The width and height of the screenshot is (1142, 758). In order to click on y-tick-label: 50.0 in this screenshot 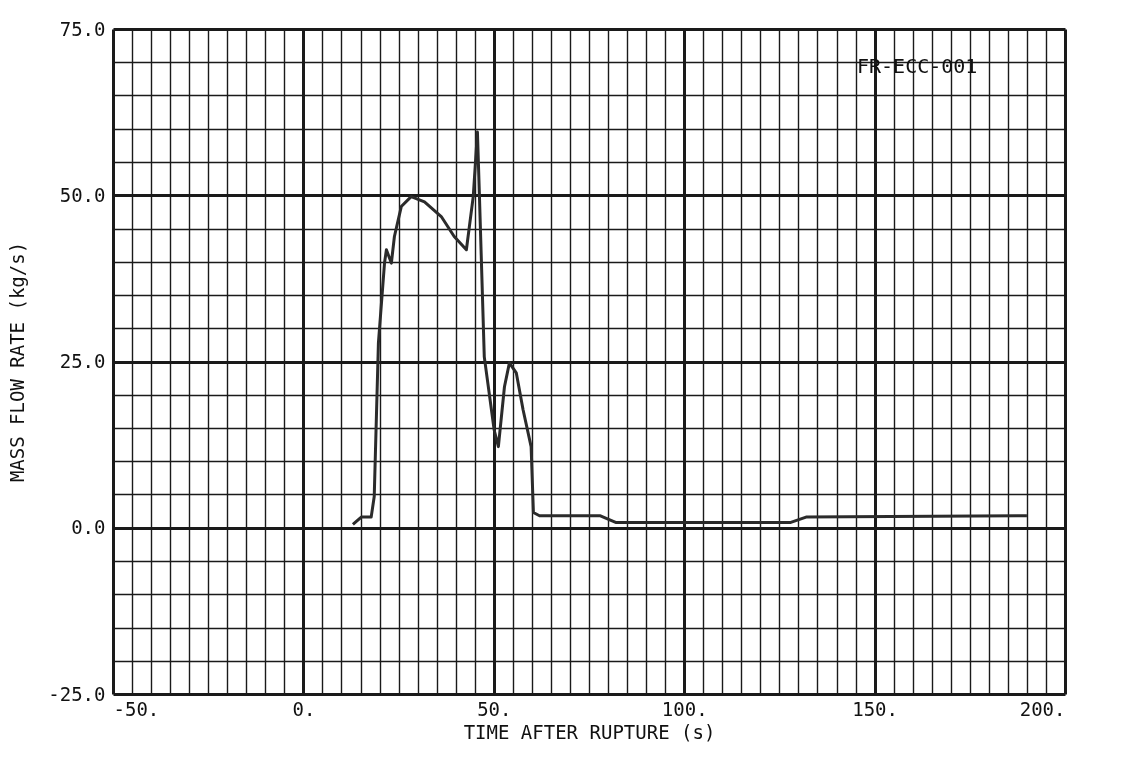, I will do `click(82, 194)`.